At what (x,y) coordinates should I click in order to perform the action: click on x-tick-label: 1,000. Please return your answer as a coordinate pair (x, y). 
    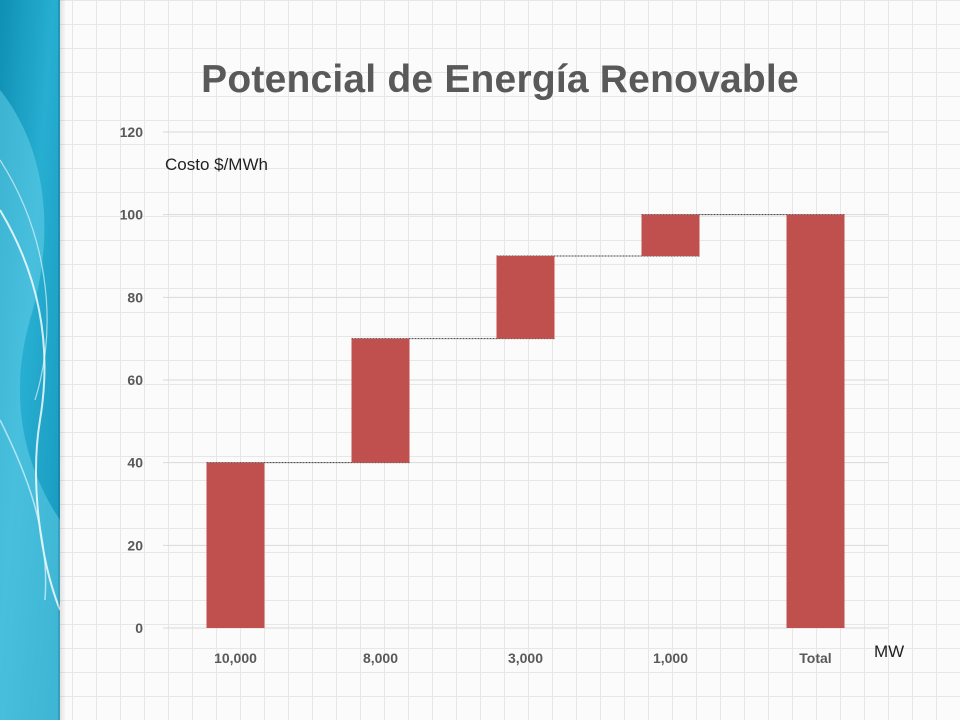
    Looking at the image, I should click on (670, 658).